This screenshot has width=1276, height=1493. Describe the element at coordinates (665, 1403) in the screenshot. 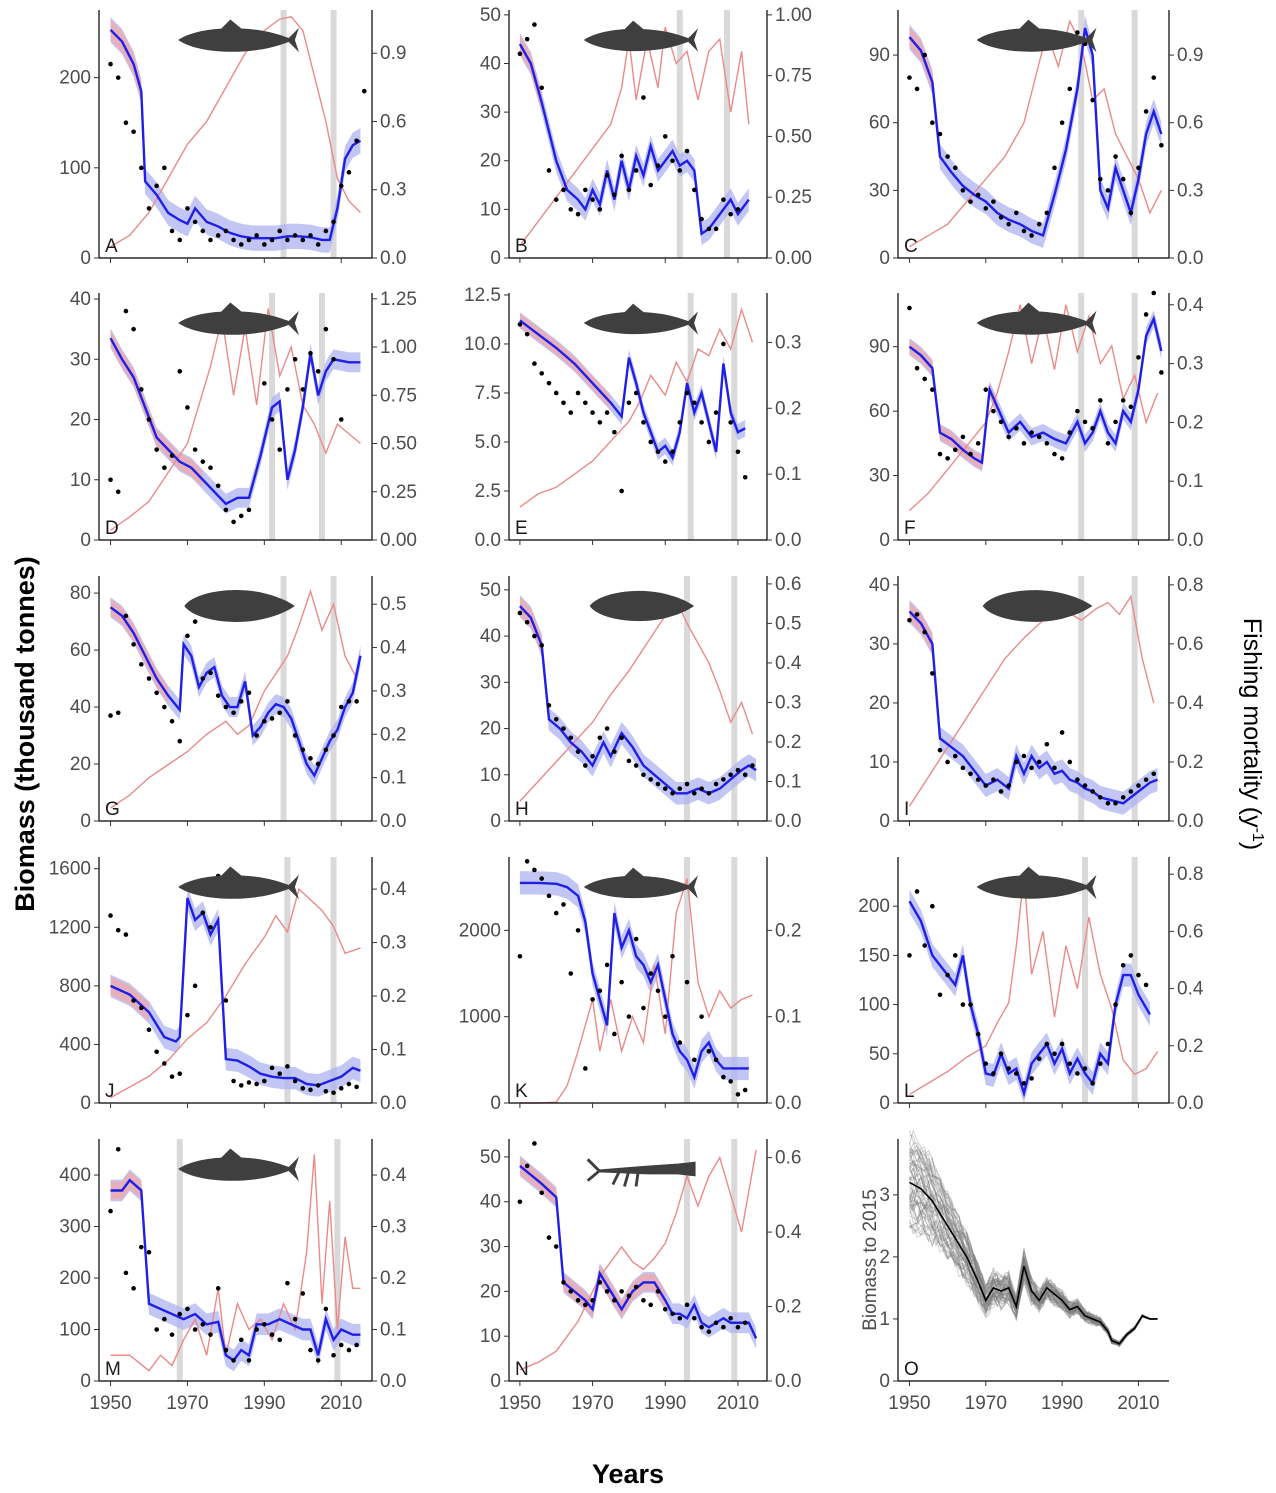

I see `x-tick-label-n-2: 1990` at that location.